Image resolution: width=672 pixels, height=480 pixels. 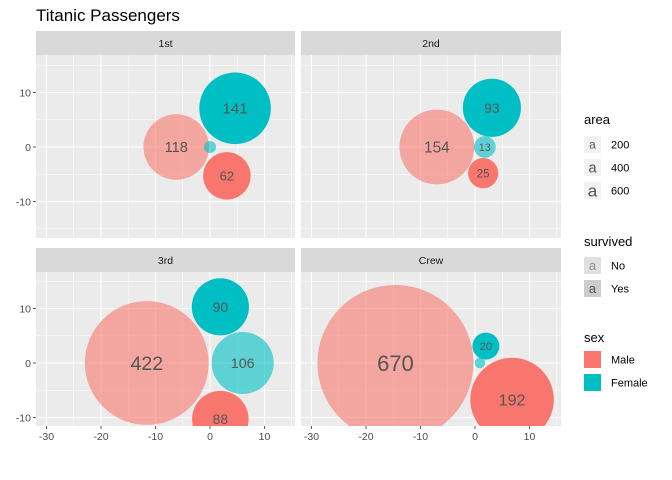 I want to click on legend-area-title: area, so click(x=597, y=119).